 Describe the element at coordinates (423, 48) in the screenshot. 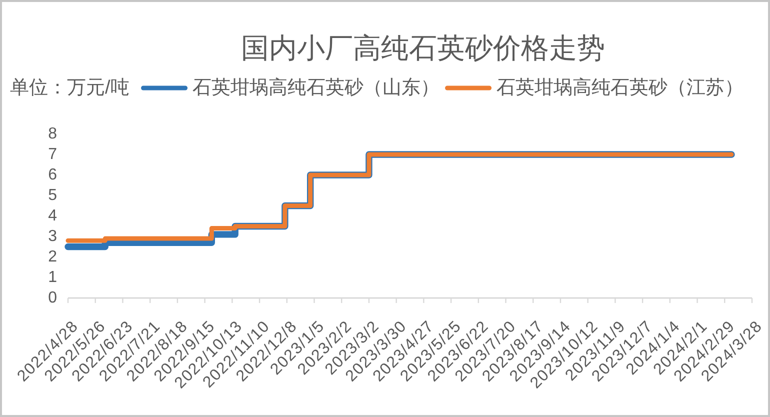

I see `chart-title: 国内小厂高纯石英砂价格走势` at that location.